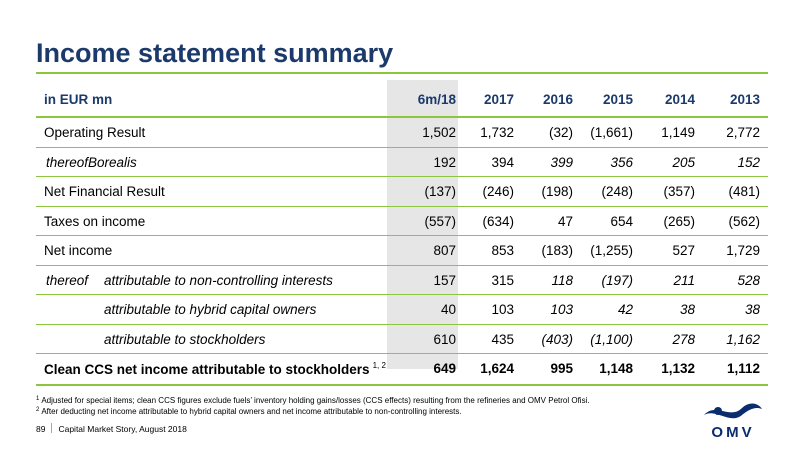 This screenshot has height=451, width=800. Describe the element at coordinates (41, 429) in the screenshot. I see `page-number: 89` at that location.